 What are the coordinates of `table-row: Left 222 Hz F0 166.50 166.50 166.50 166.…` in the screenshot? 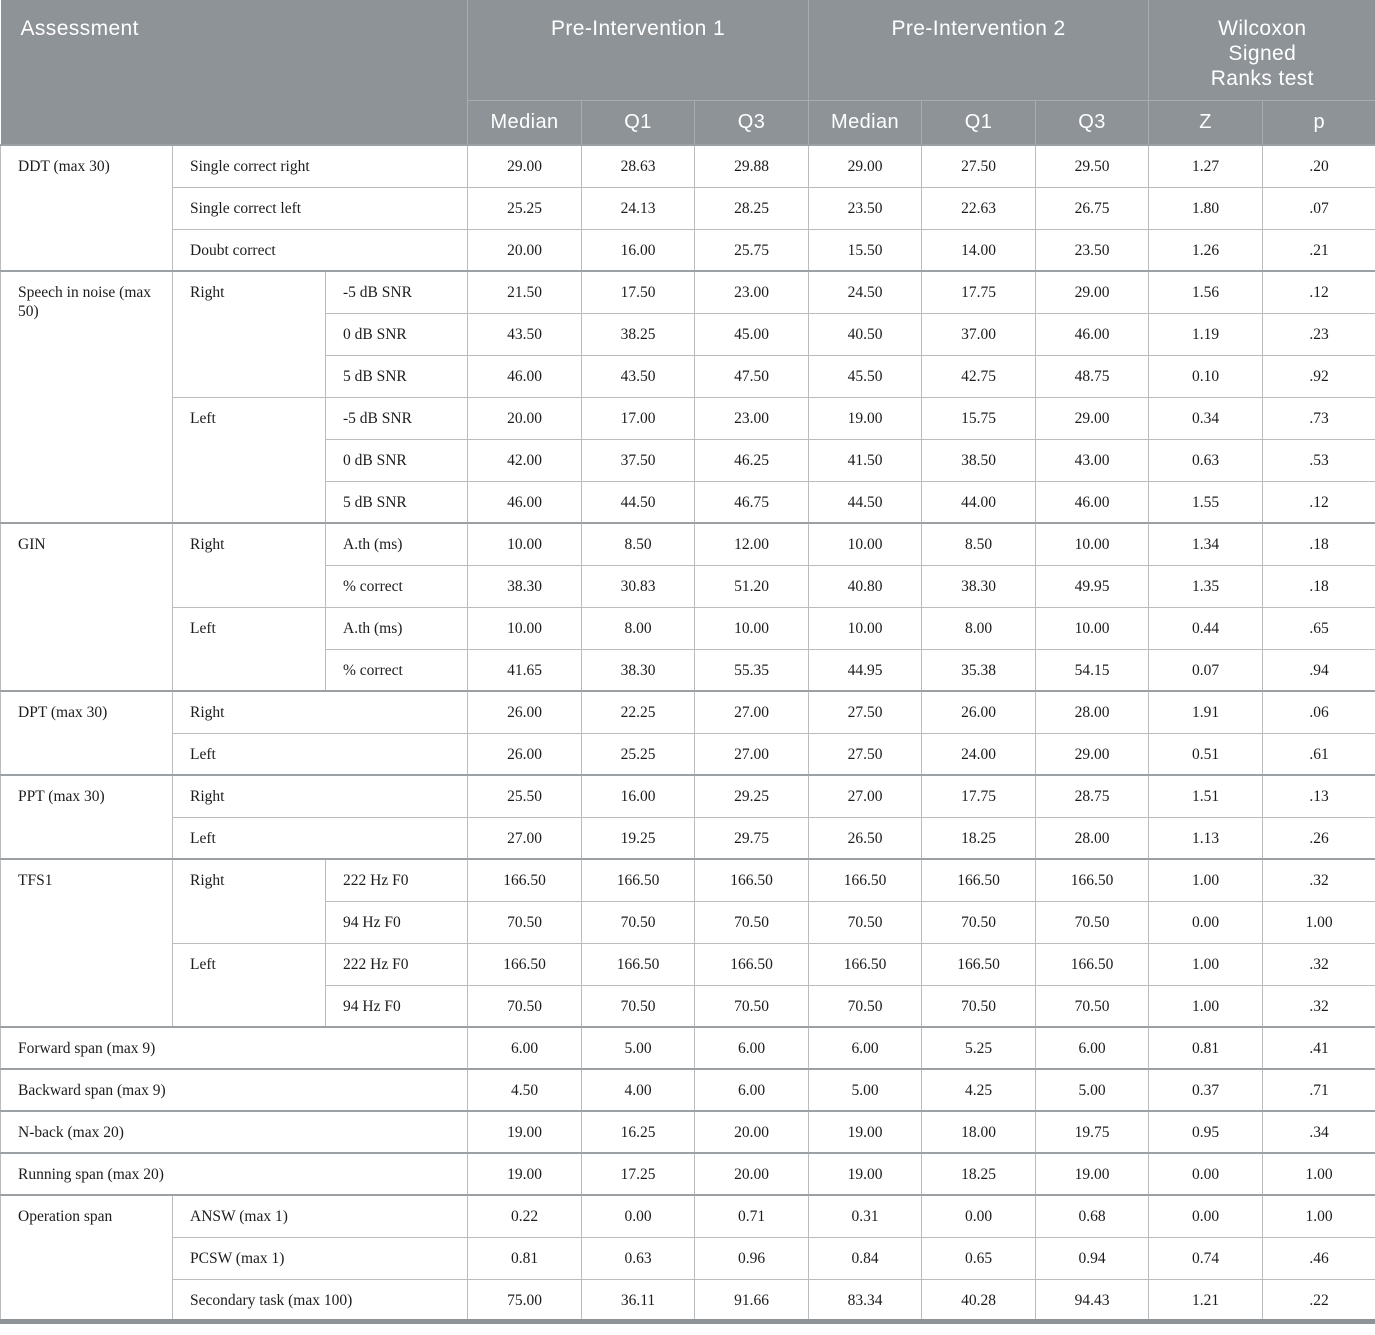 It's located at (688, 985).